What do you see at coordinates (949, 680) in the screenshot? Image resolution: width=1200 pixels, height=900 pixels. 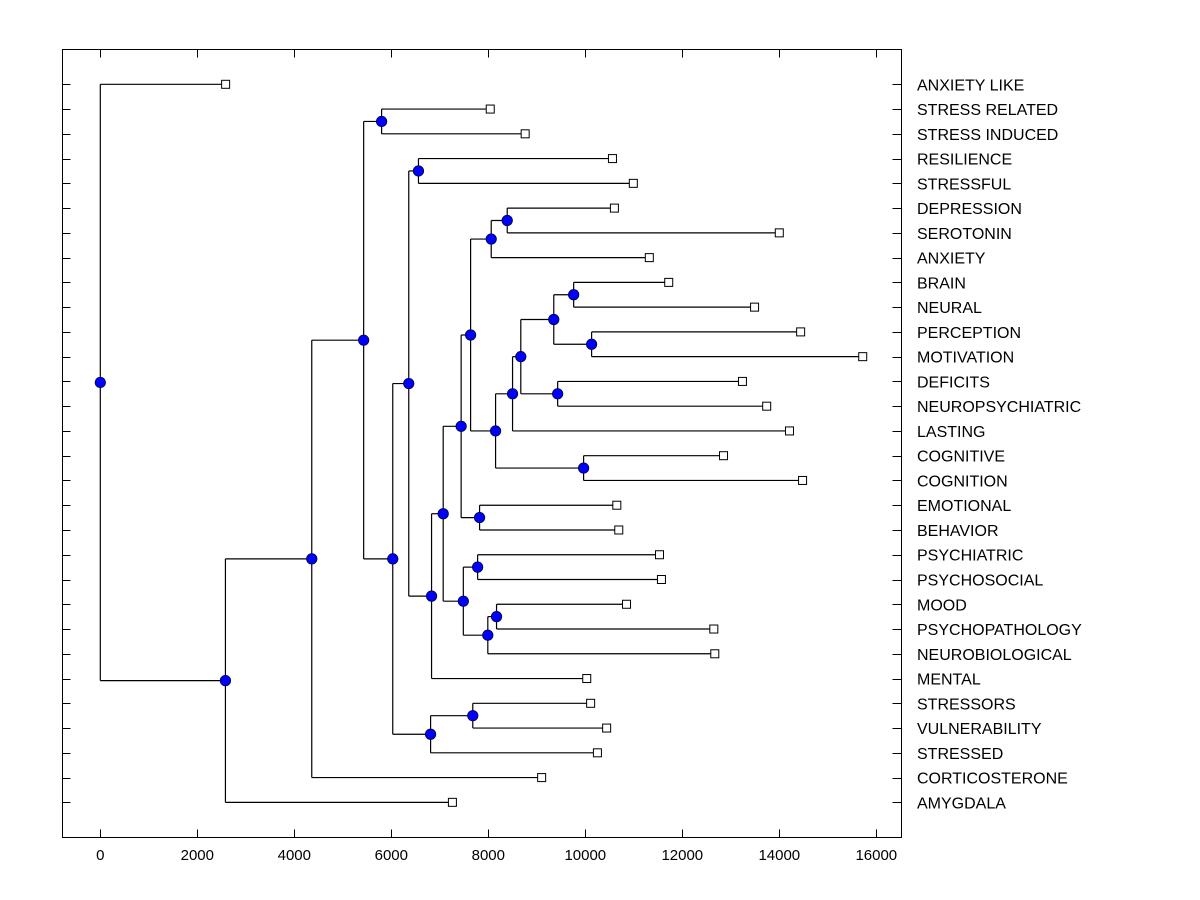 I see `leaf-label: MENTAL` at bounding box center [949, 680].